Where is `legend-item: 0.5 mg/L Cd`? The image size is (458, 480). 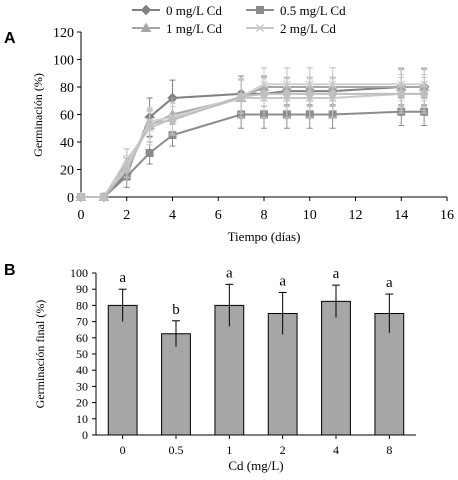 legend-item: 0.5 mg/L Cd is located at coordinates (296, 10).